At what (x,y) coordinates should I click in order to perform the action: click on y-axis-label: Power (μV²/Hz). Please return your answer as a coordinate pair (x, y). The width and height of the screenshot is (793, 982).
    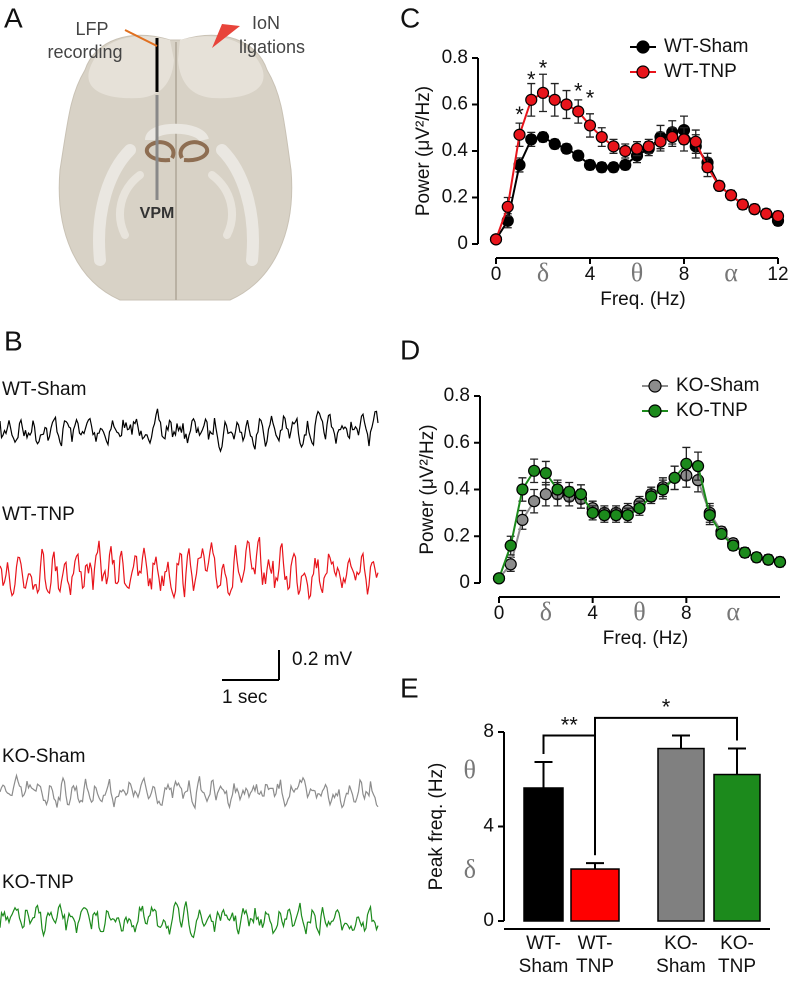
    Looking at the image, I should click on (423, 151).